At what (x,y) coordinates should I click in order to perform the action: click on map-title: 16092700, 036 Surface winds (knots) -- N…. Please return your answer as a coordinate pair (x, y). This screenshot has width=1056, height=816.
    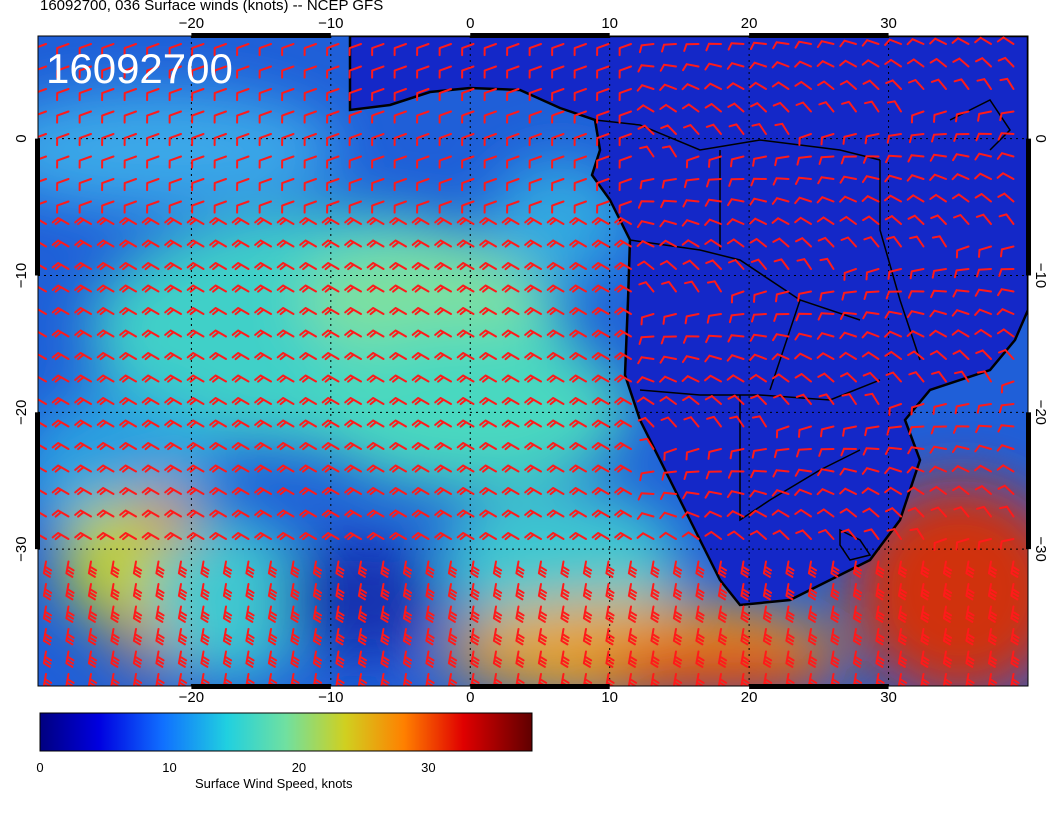
    Looking at the image, I should click on (212, 7).